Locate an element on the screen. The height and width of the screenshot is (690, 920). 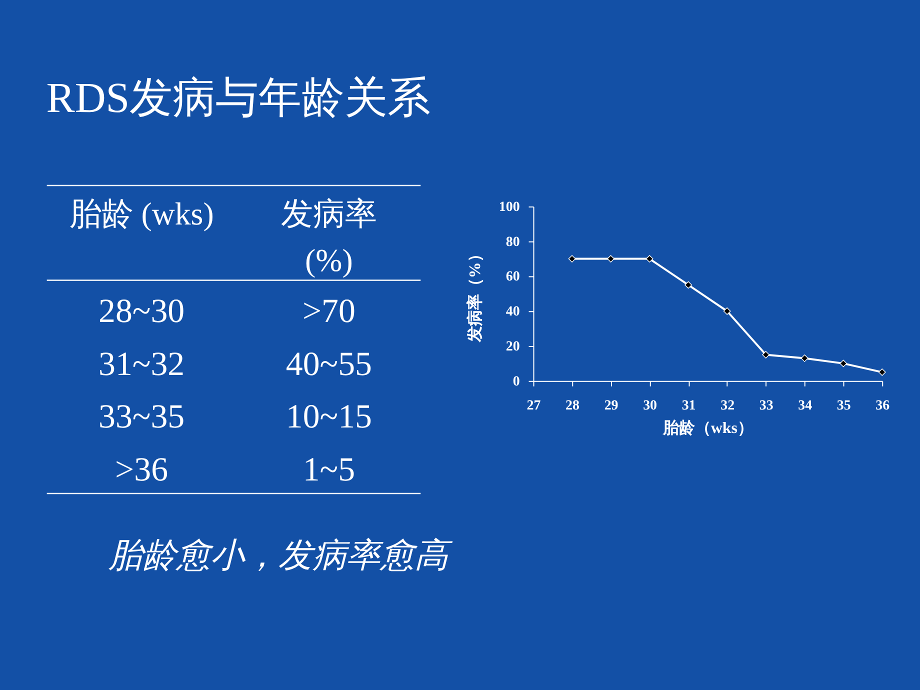
text: 31~32 is located at coordinates (141, 364).